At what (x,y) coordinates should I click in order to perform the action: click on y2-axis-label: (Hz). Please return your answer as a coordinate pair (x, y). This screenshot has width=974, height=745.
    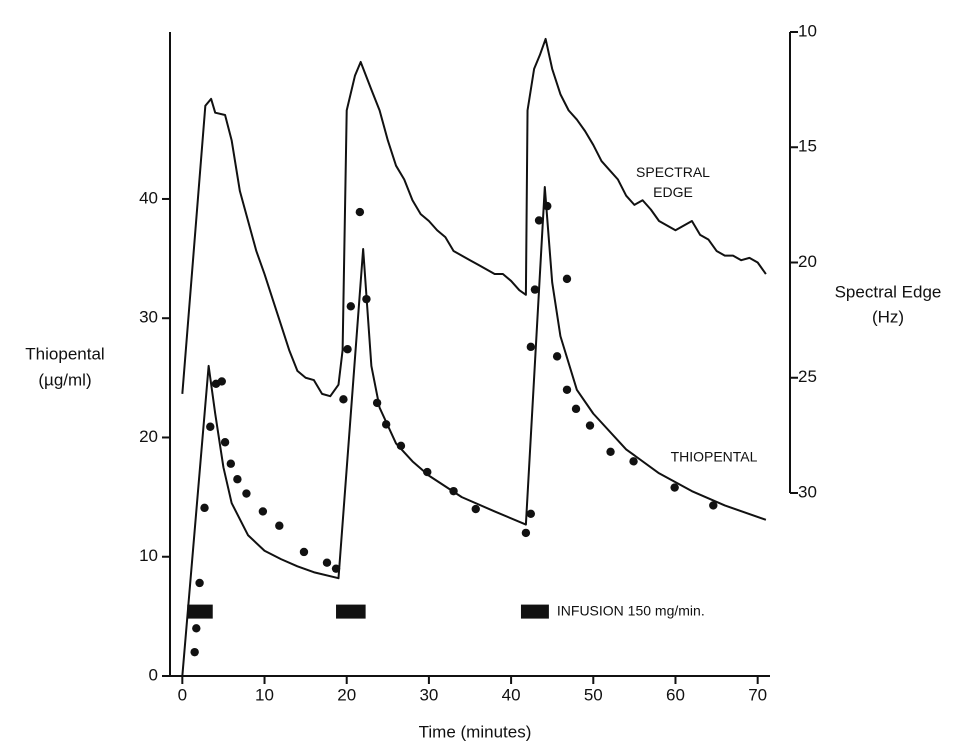
    Looking at the image, I should click on (888, 316).